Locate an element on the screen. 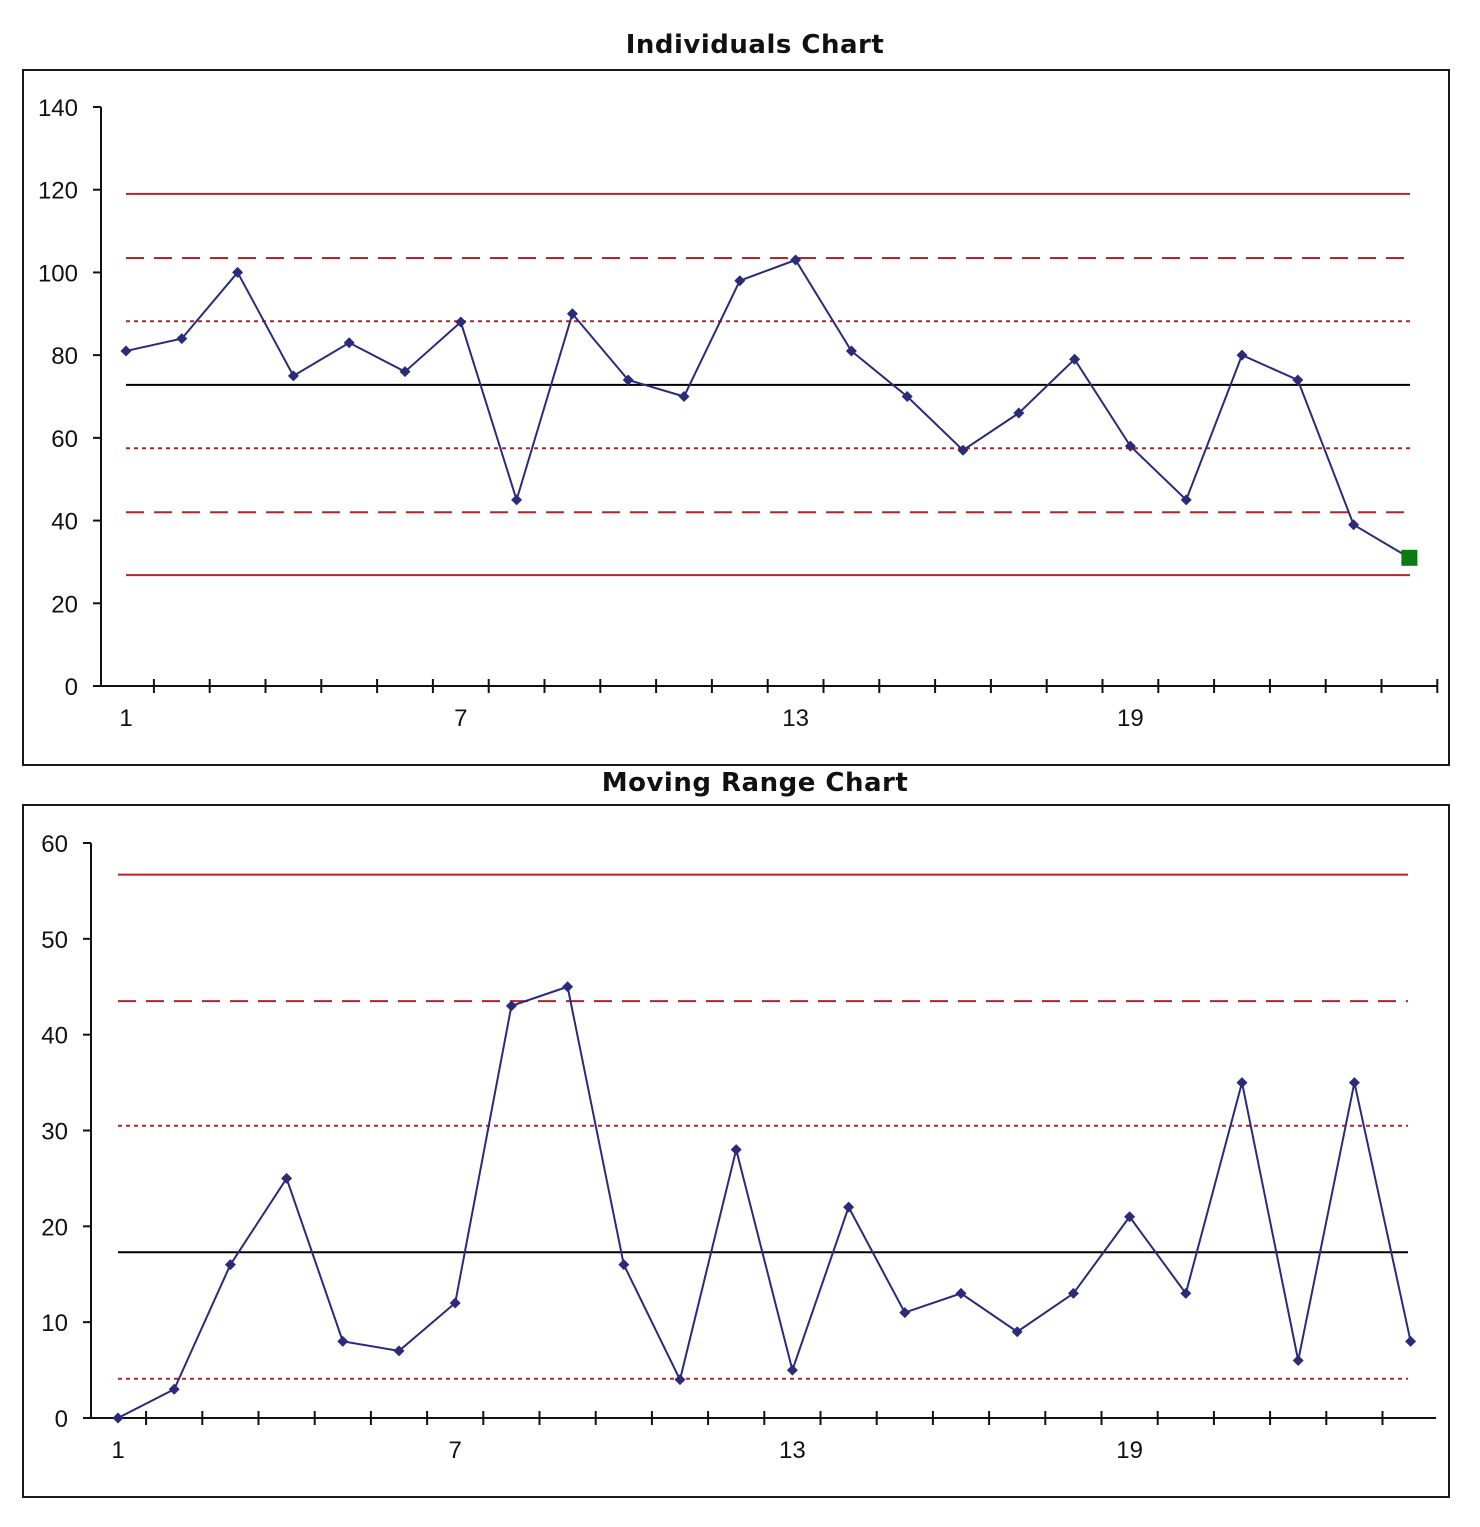 The width and height of the screenshot is (1480, 1527). individuals-y-tick-label: 80 is located at coordinates (64, 356).